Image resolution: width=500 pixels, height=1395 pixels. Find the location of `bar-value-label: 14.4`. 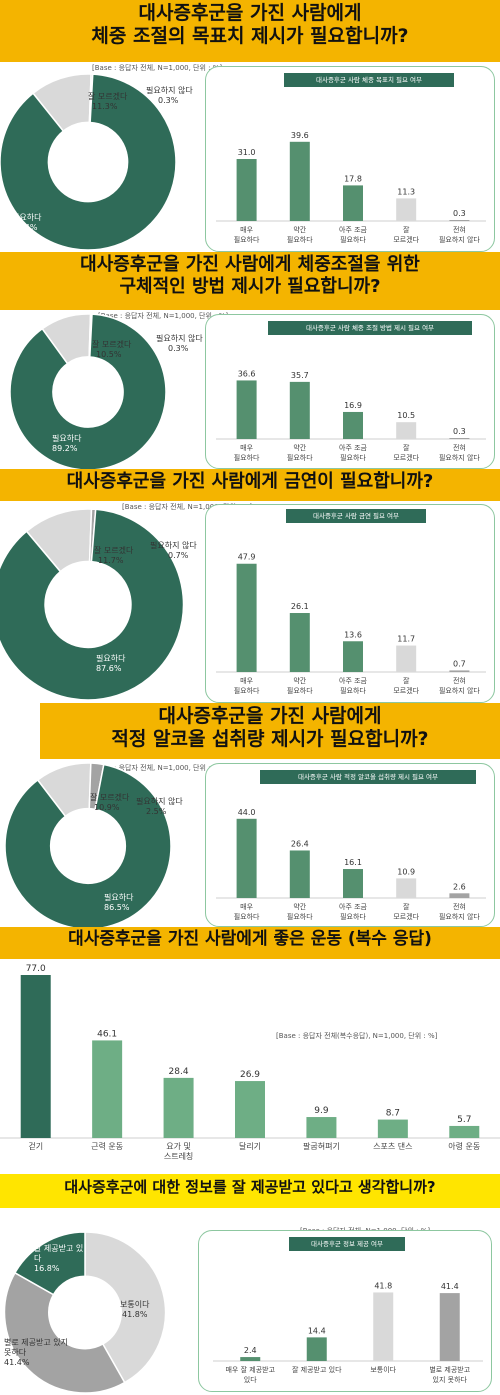

bar-value-label: 14.4 is located at coordinates (317, 1330).